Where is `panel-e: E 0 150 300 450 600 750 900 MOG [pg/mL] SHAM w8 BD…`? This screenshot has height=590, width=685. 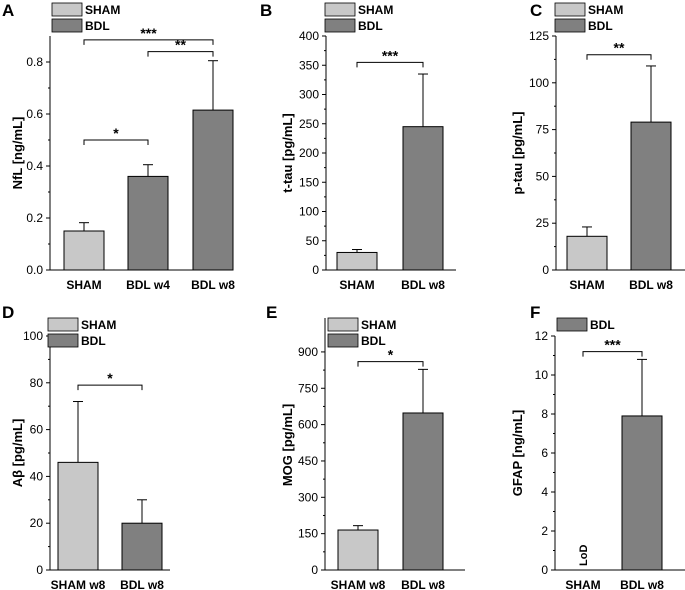
panel-e: E 0 150 300 450 600 750 900 MOG [pg/mL] SHAM w8 BD… is located at coordinates (365, 446).